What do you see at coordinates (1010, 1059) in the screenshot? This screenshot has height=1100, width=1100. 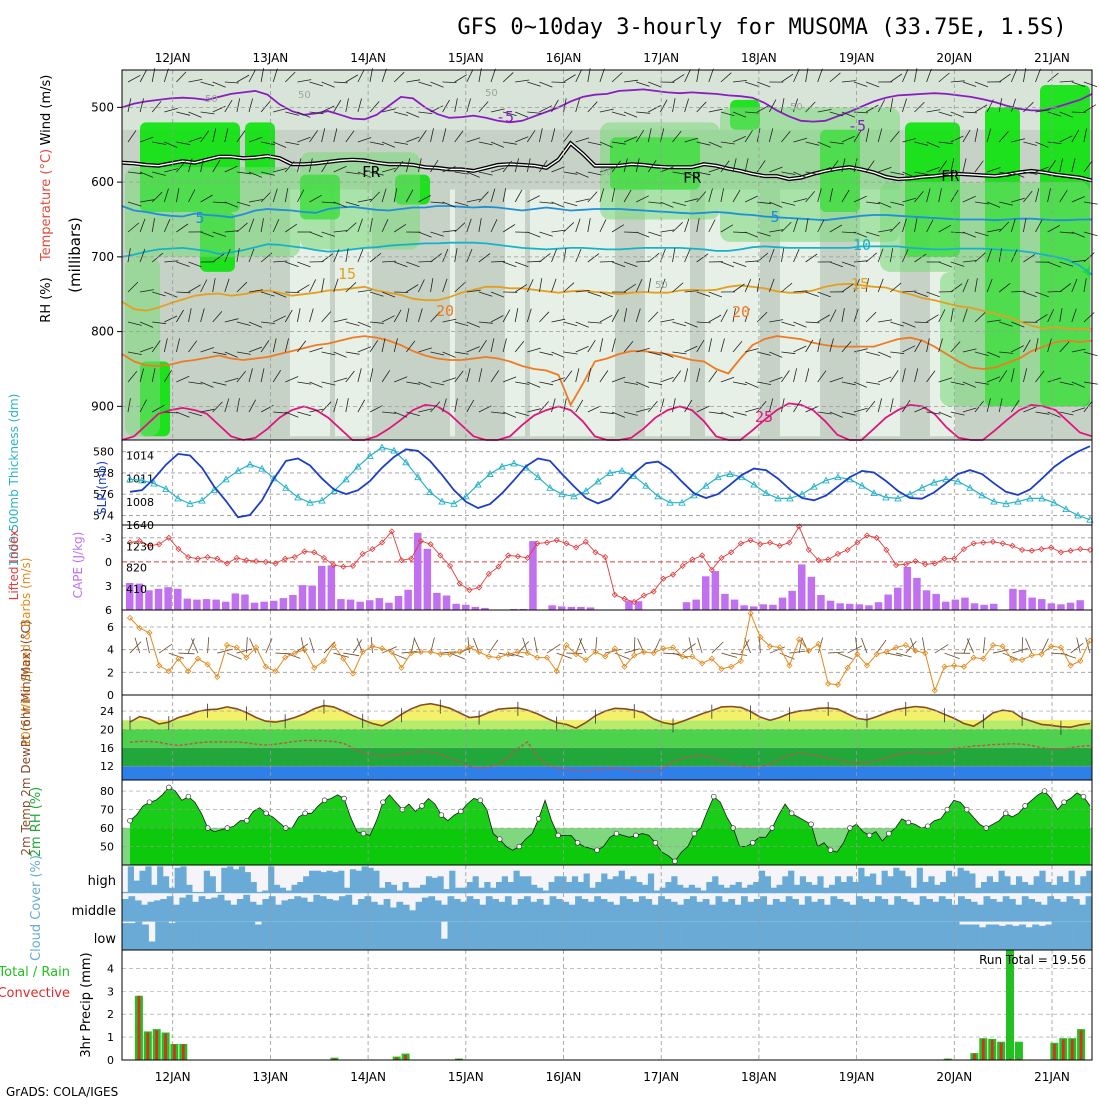 I see `precip-convective-bar` at bounding box center [1010, 1059].